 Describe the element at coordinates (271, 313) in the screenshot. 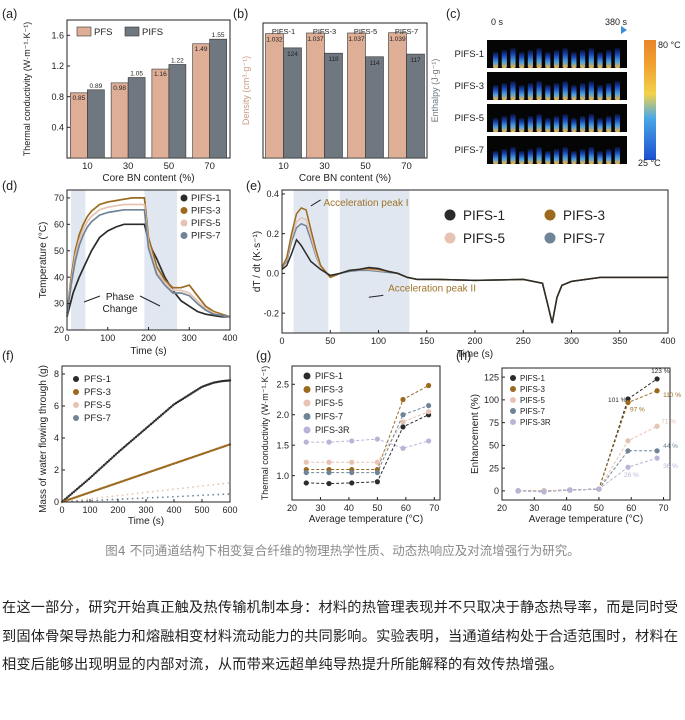

I see `panel-e-ytick-label: -0.2` at that location.